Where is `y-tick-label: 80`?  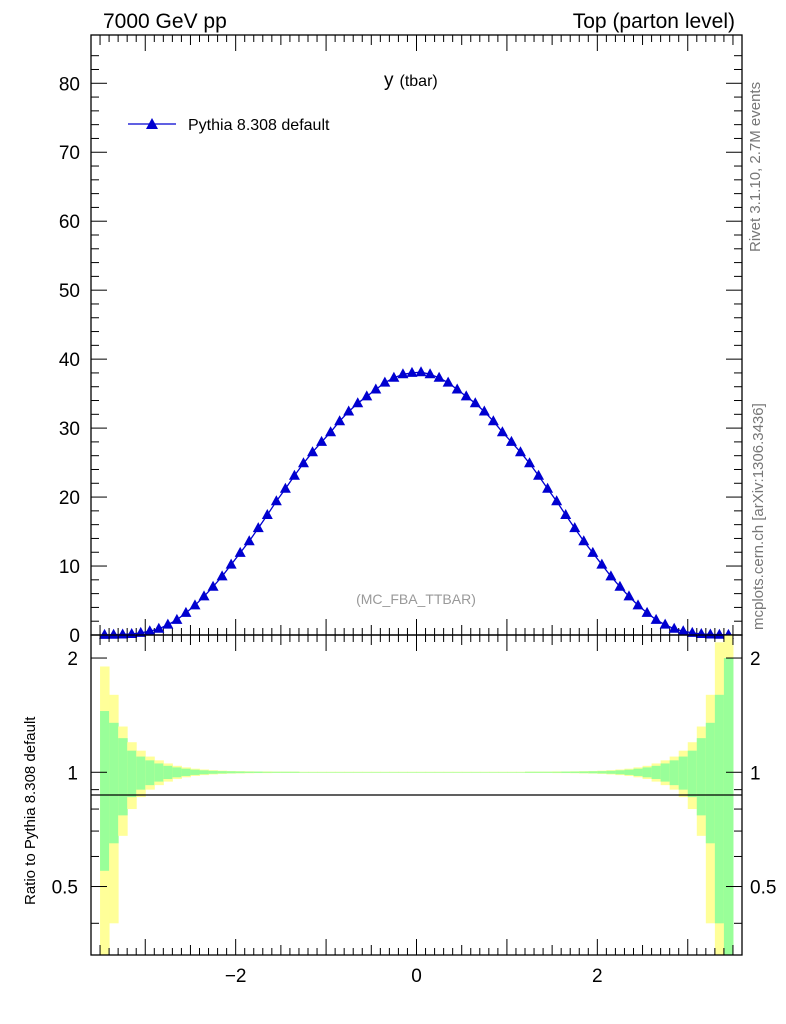
y-tick-label: 80 is located at coordinates (69, 84).